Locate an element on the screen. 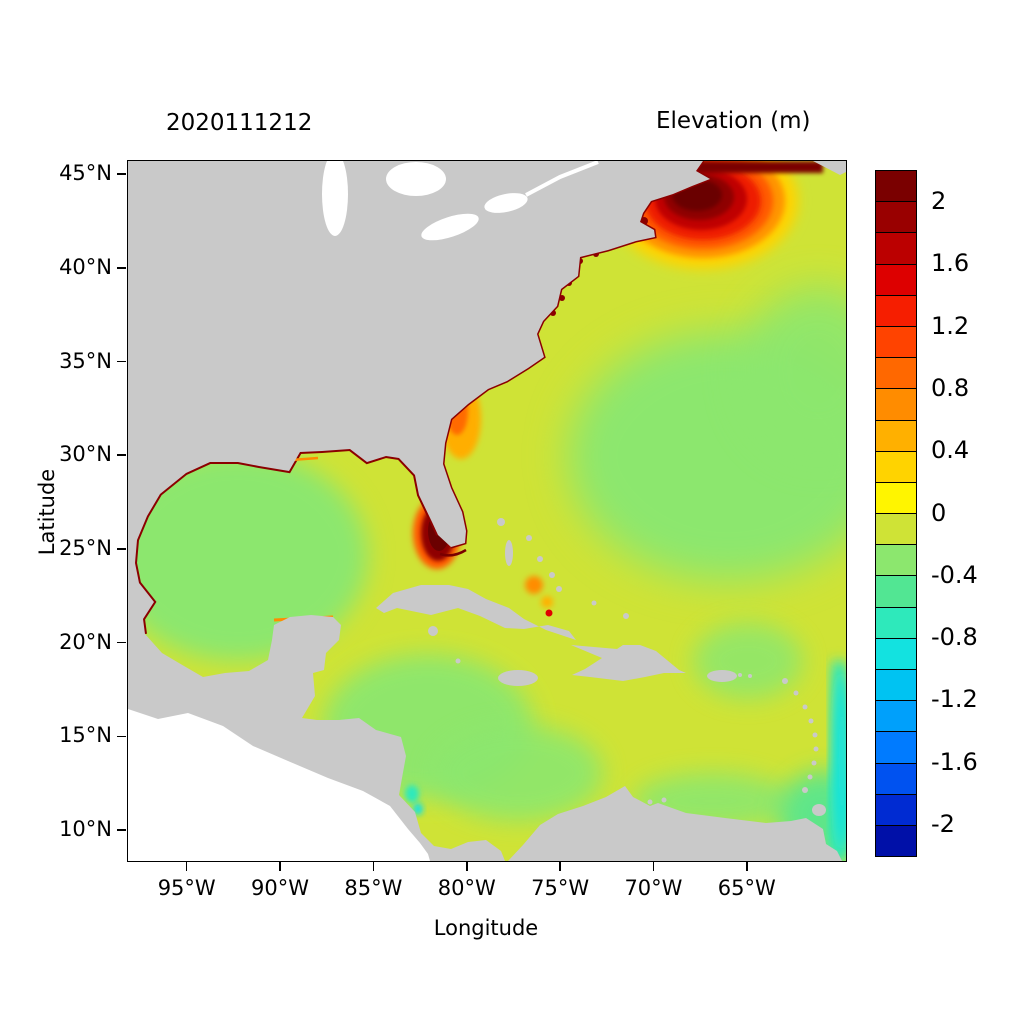  y-tick-label: 10°N is located at coordinates (85, 829).